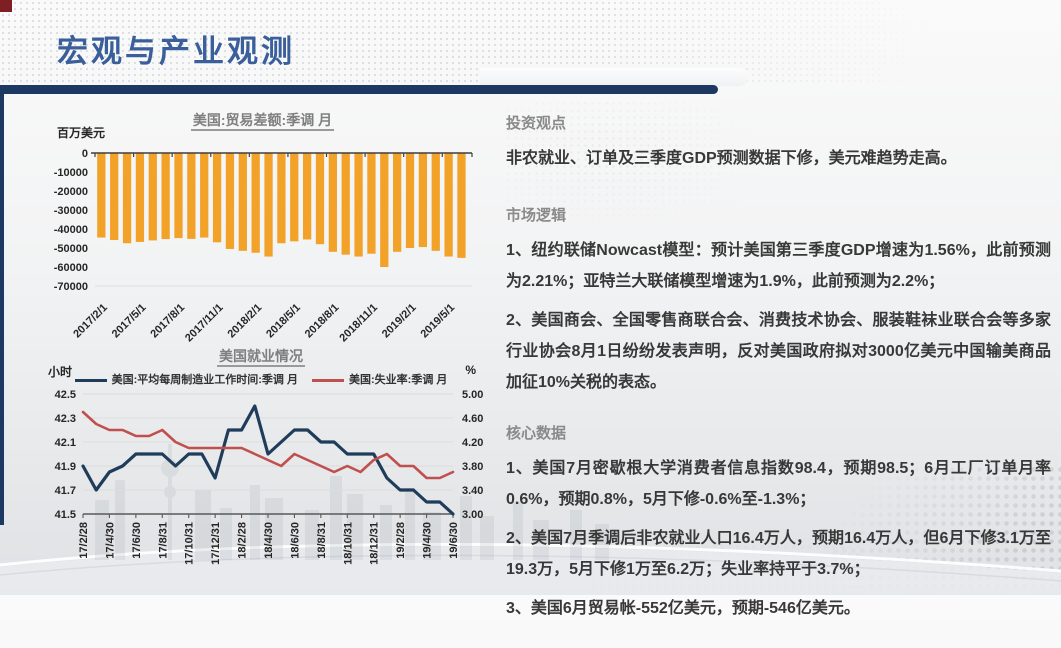 The width and height of the screenshot is (1061, 648). What do you see at coordinates (85, 154) in the screenshot?
I see `svg-text: 0` at bounding box center [85, 154].